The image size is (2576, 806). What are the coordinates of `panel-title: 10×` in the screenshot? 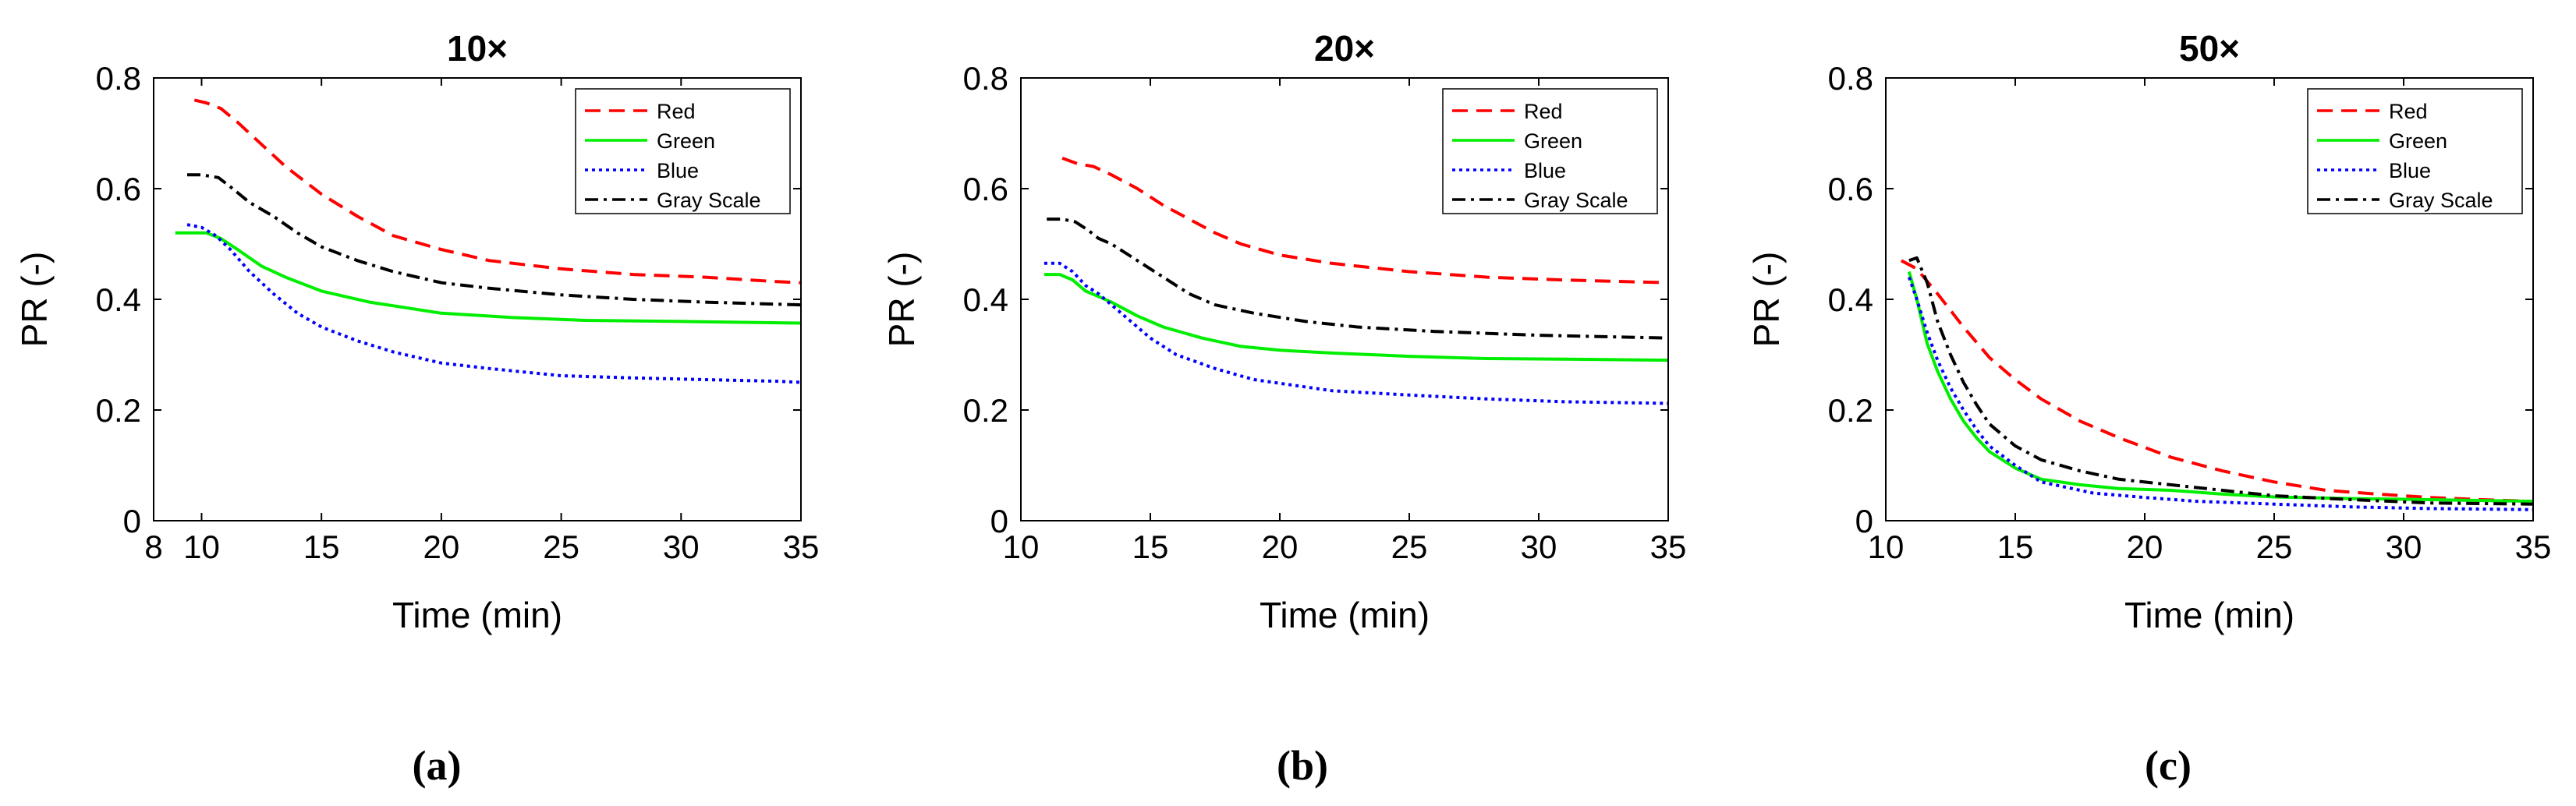 It's located at (478, 48).